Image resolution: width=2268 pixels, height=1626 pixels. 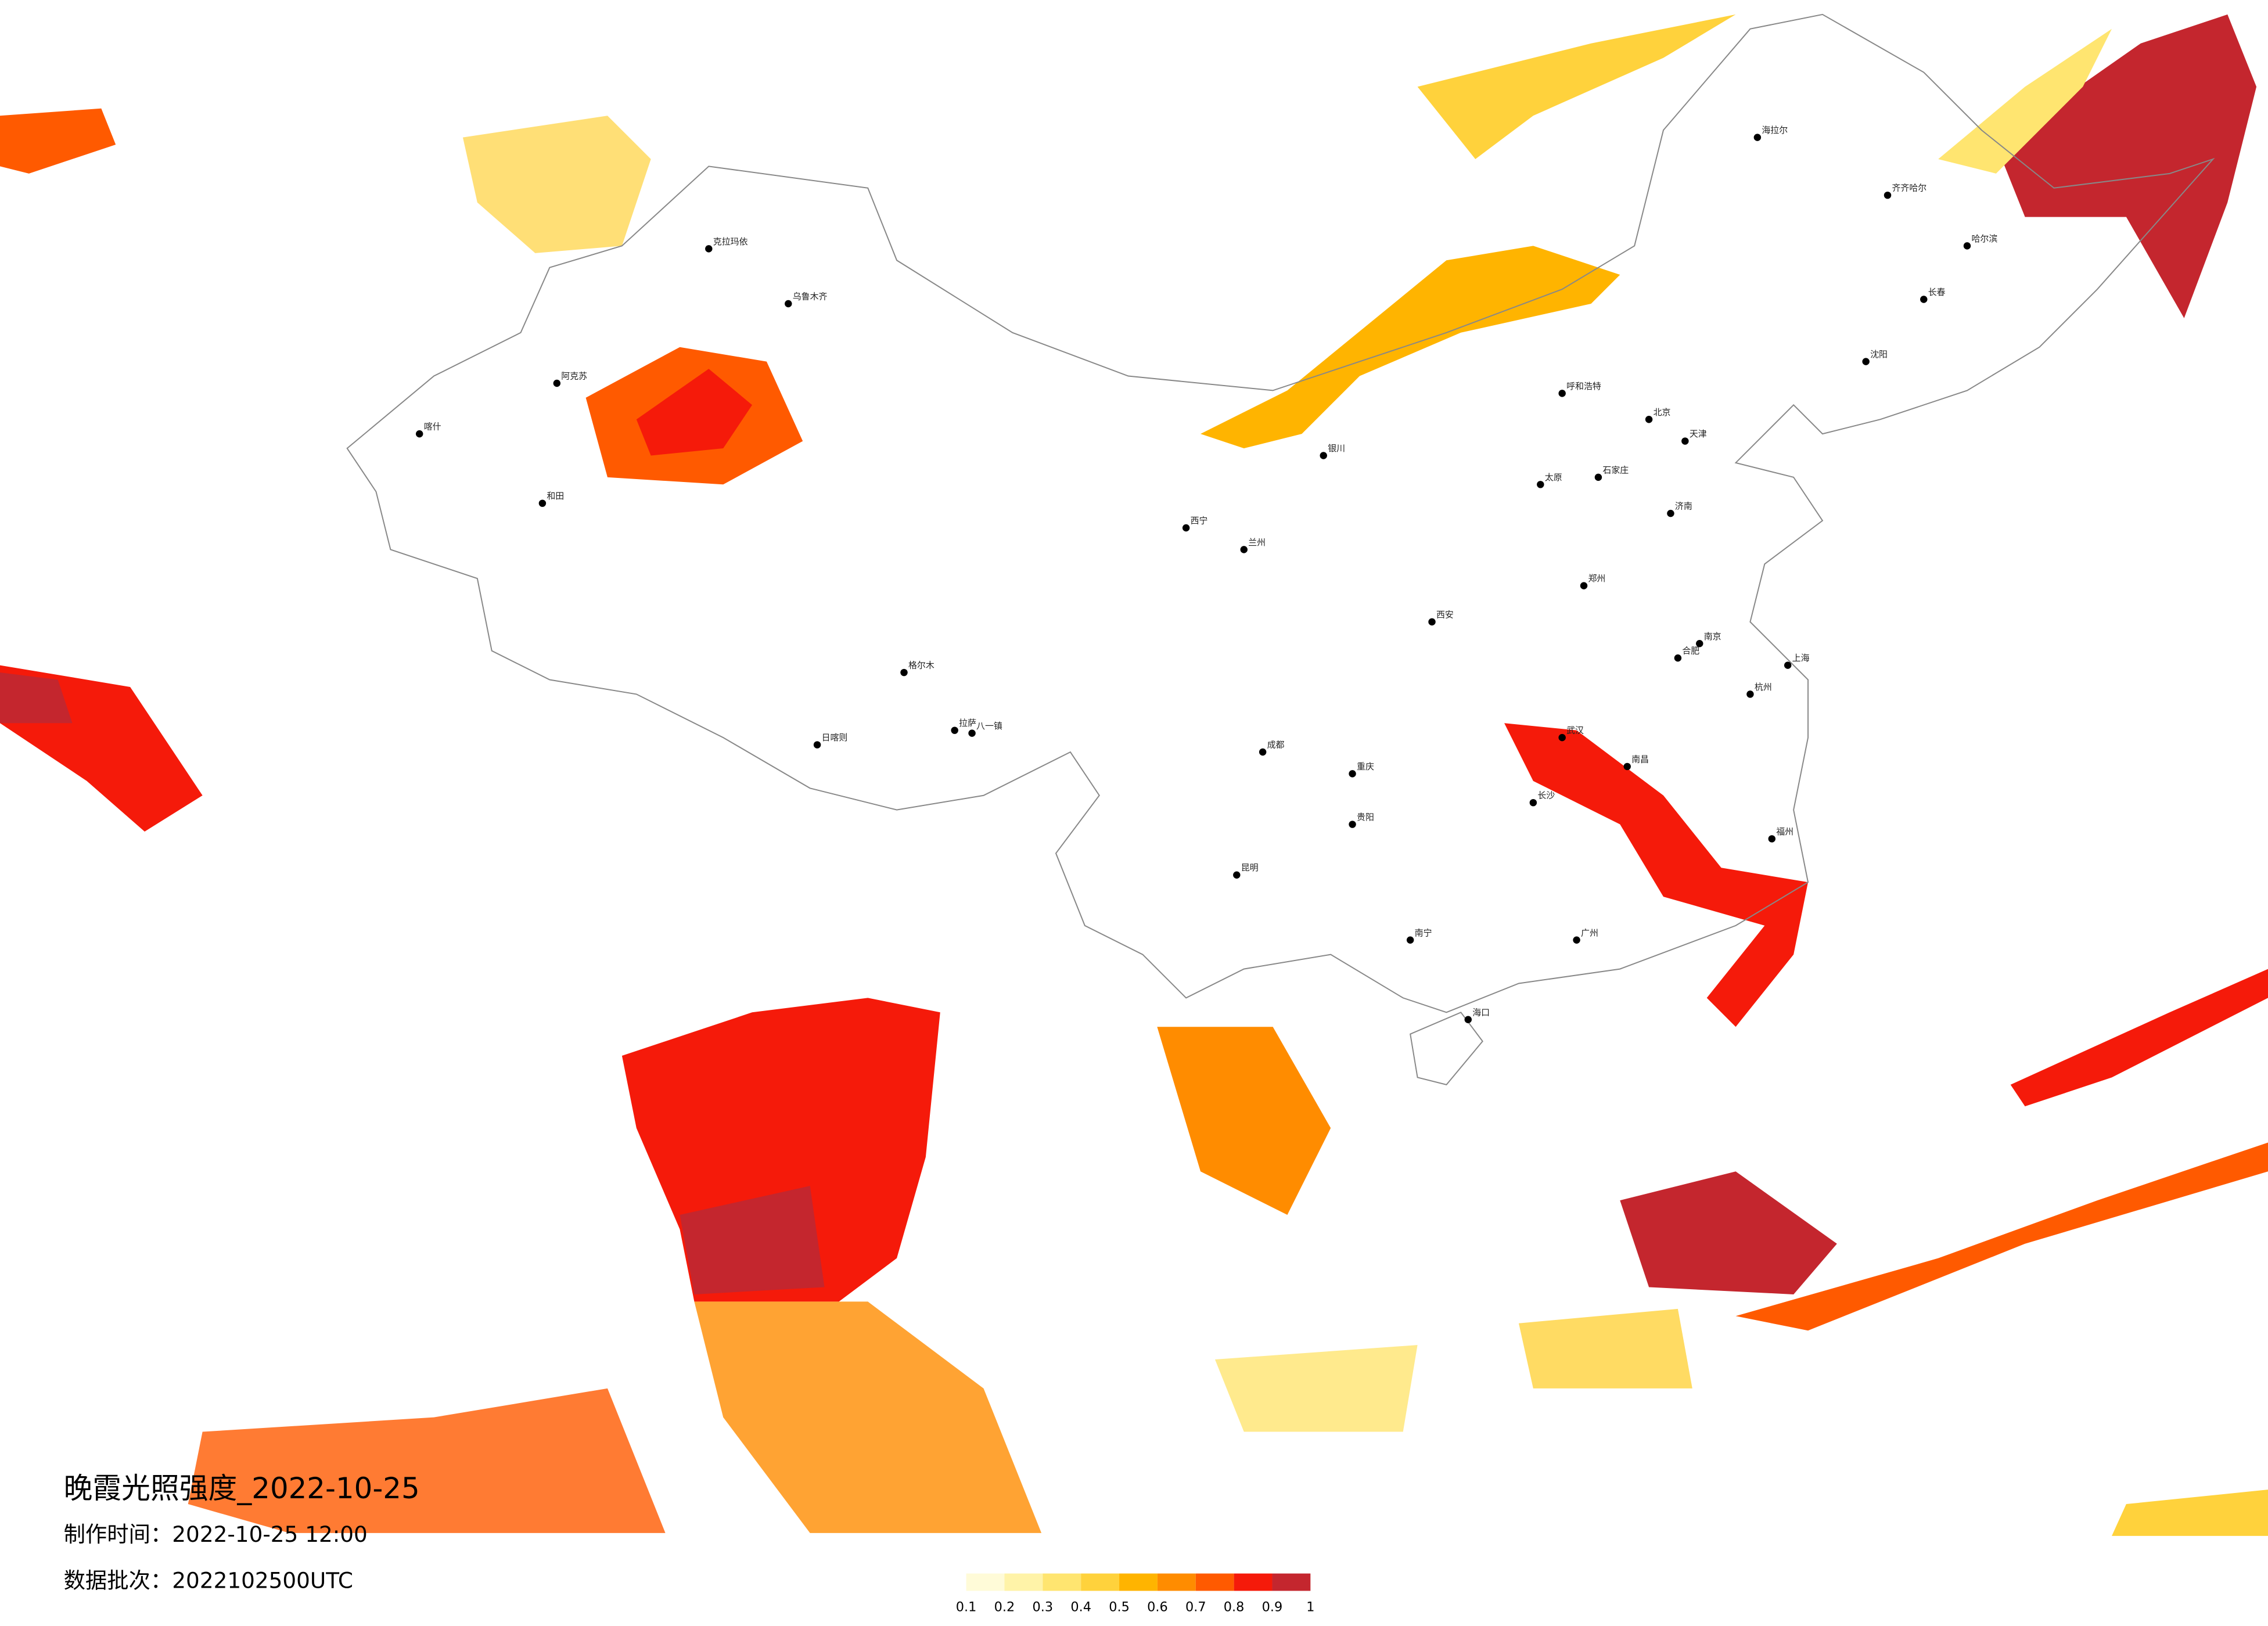 What do you see at coordinates (1583, 386) in the screenshot?
I see `city-label: 呼和浩特` at bounding box center [1583, 386].